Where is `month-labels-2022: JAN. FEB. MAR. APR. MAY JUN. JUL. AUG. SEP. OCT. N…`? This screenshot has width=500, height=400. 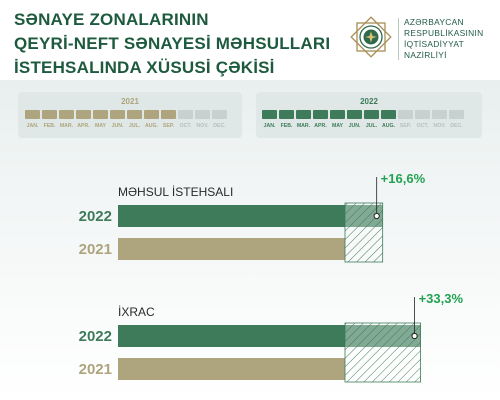 month-labels-2022: JAN. FEB. MAR. APR. MAY JUN. JUL. AUG. SEP. OCT. N… is located at coordinates (363, 126).